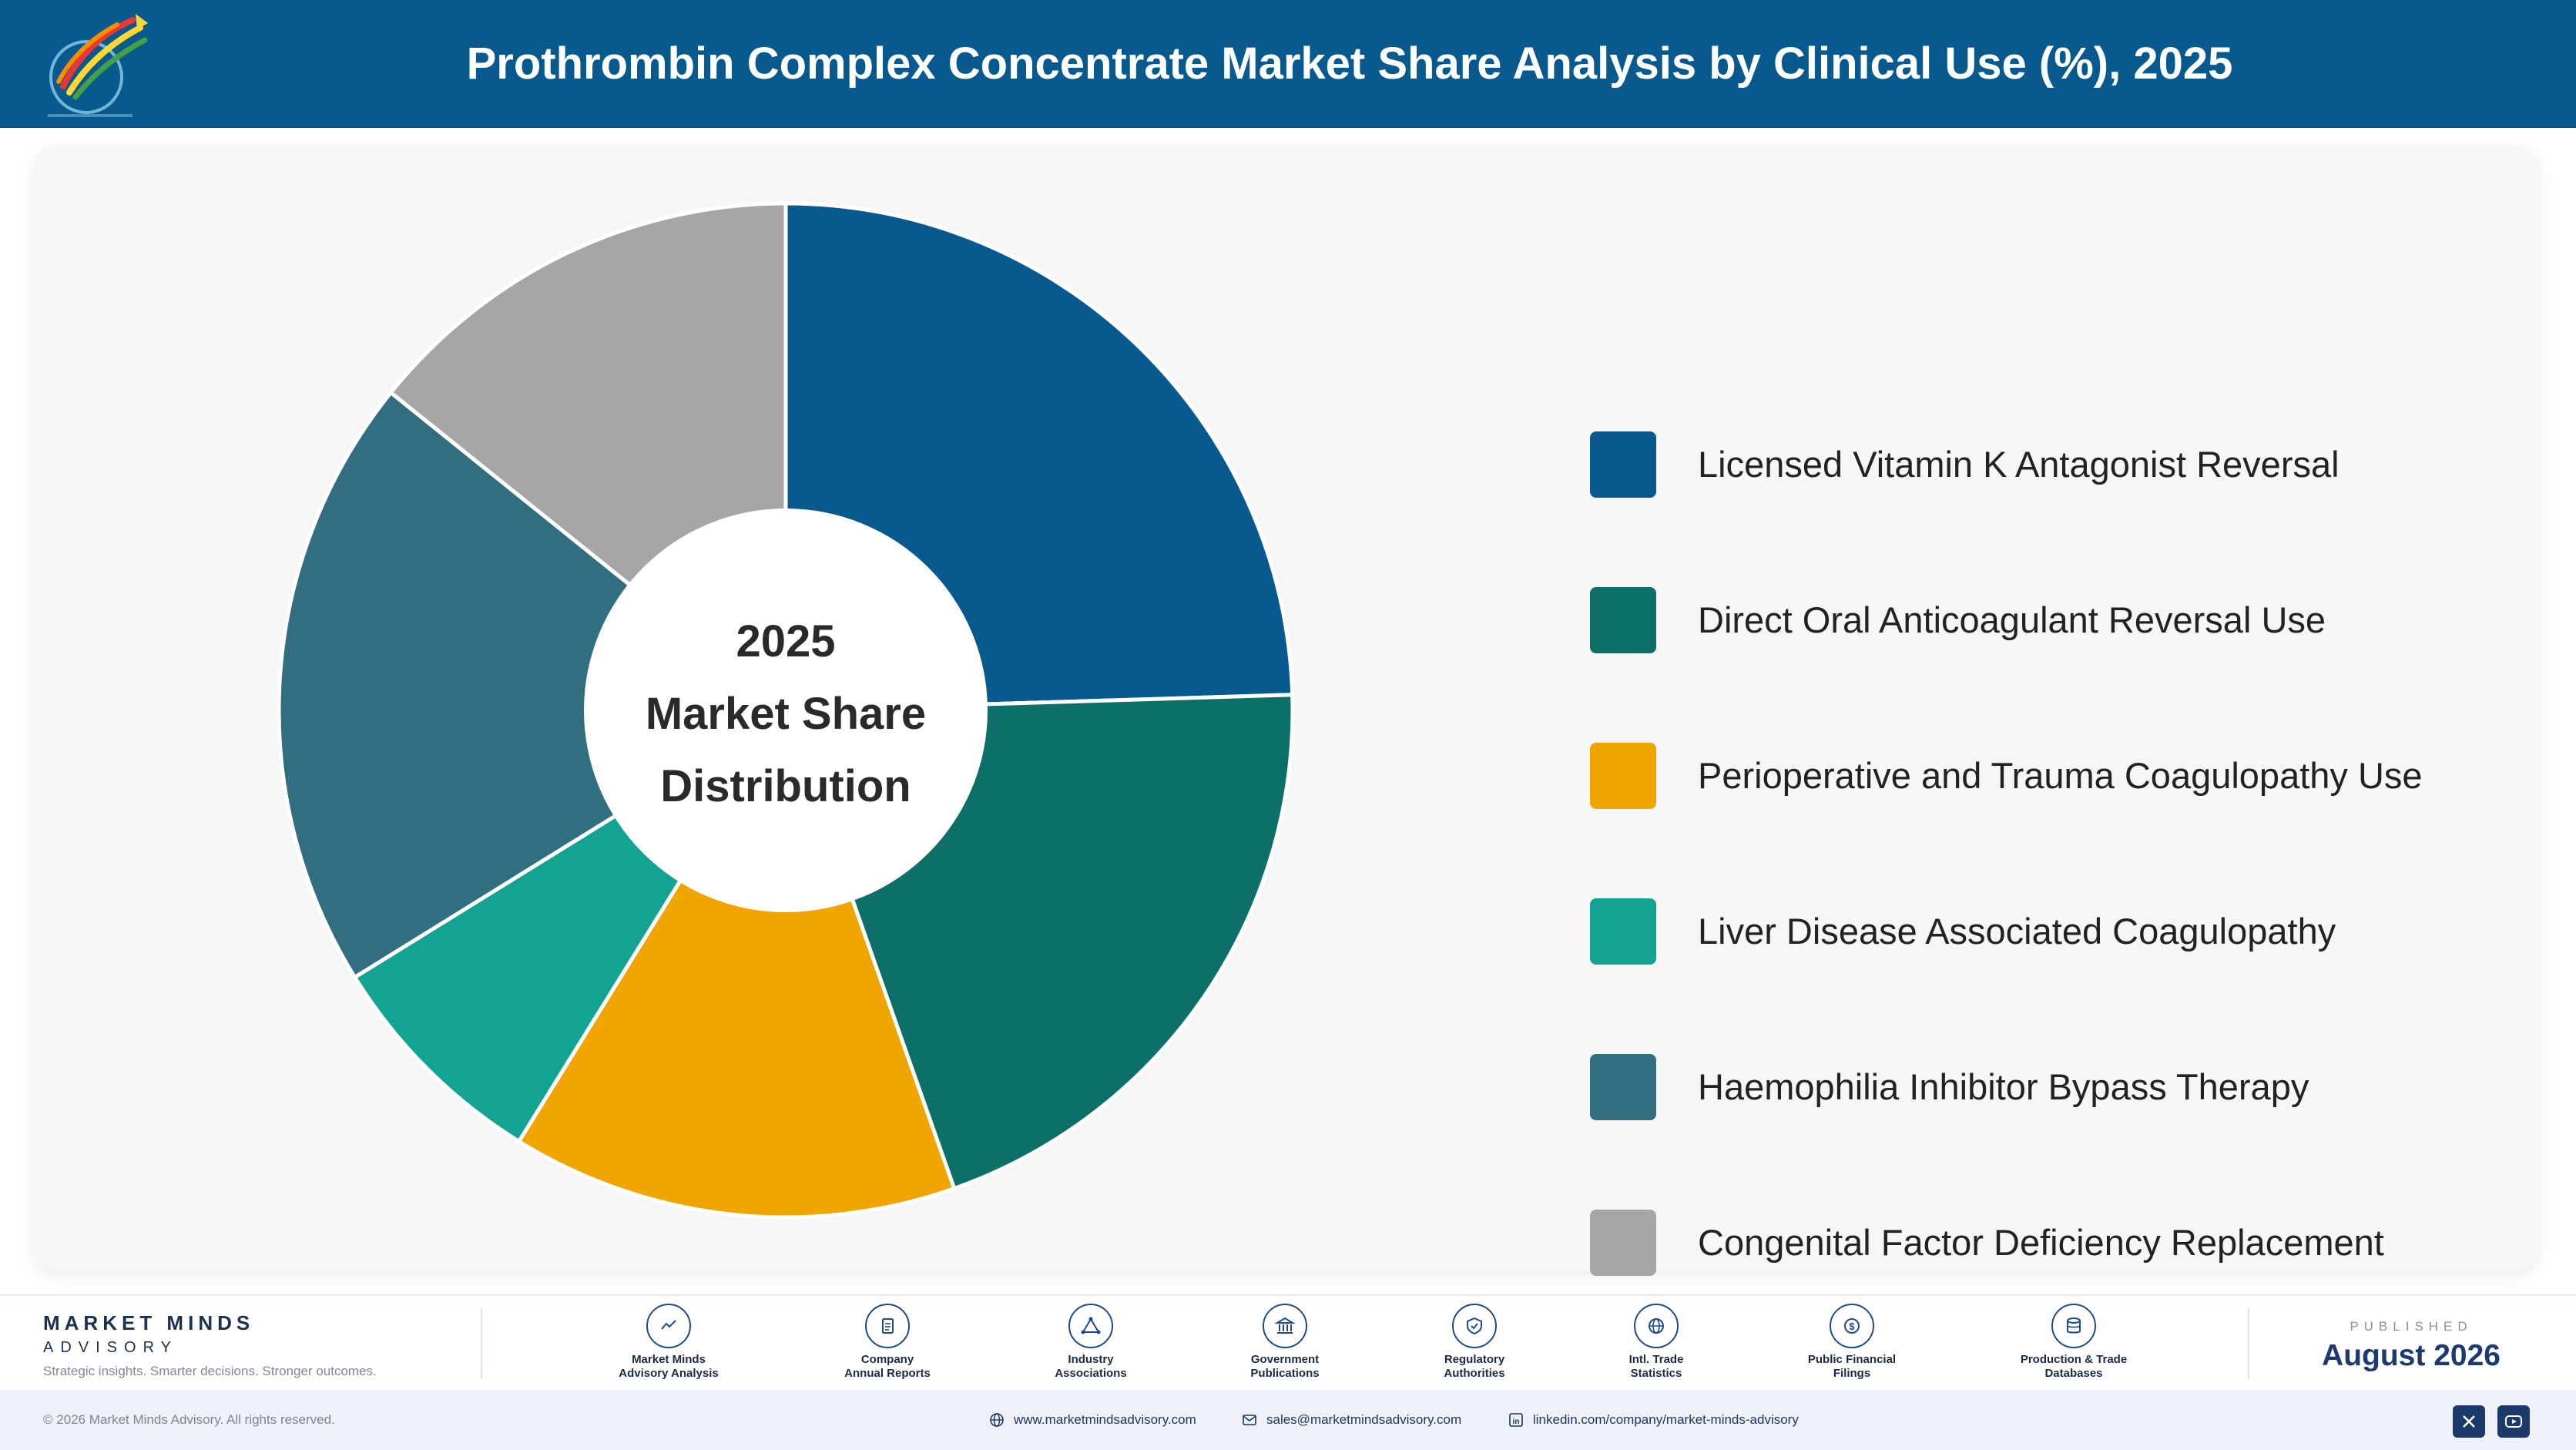 The height and width of the screenshot is (1450, 2576). I want to click on source-label-line-1: Regulatory, so click(1474, 1359).